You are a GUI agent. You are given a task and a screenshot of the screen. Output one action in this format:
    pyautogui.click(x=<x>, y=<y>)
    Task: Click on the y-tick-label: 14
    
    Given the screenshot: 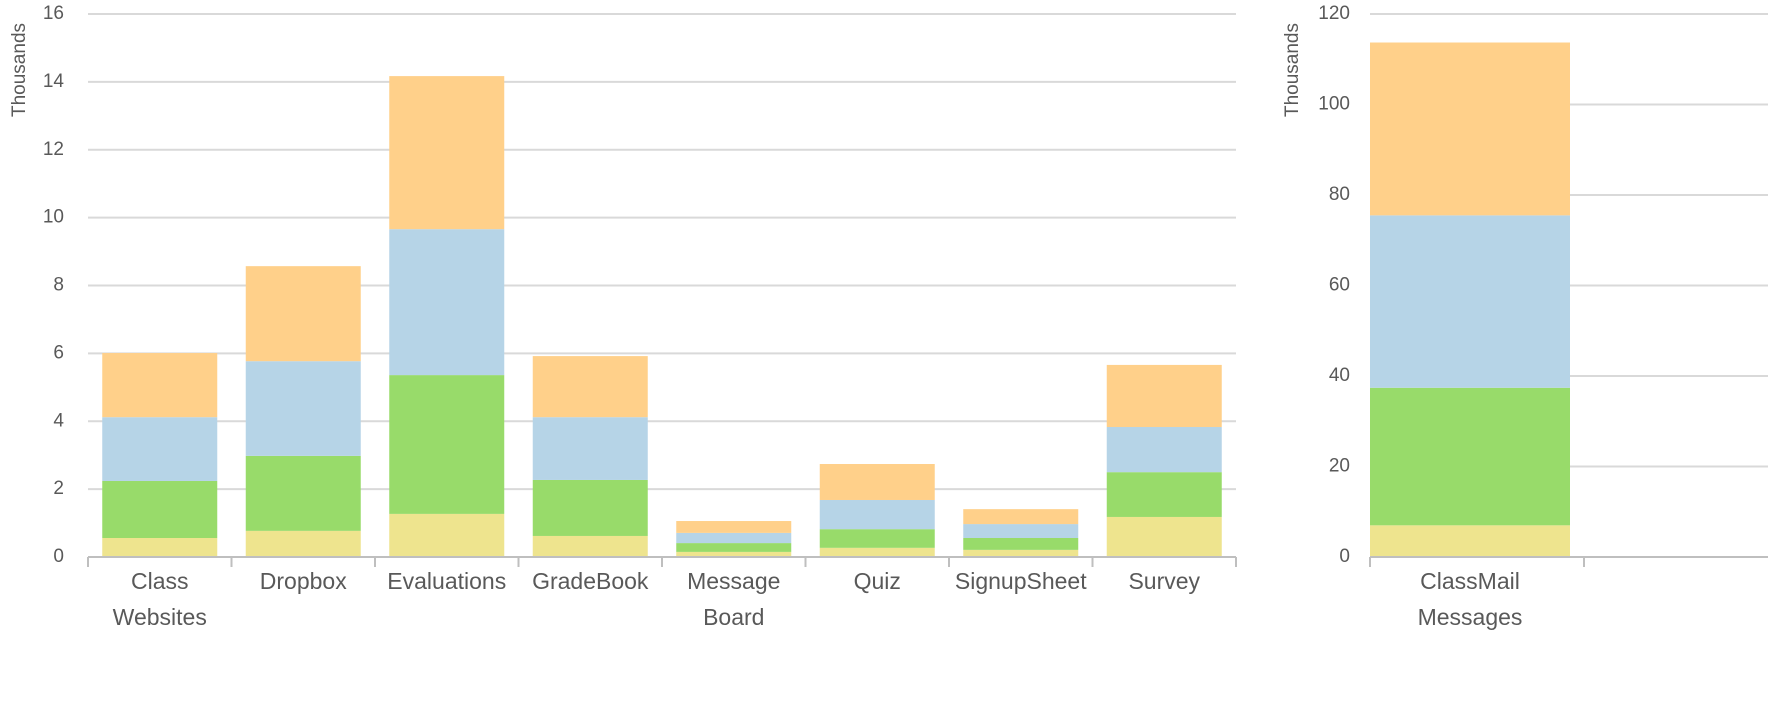 What is the action you would take?
    pyautogui.click(x=54, y=81)
    